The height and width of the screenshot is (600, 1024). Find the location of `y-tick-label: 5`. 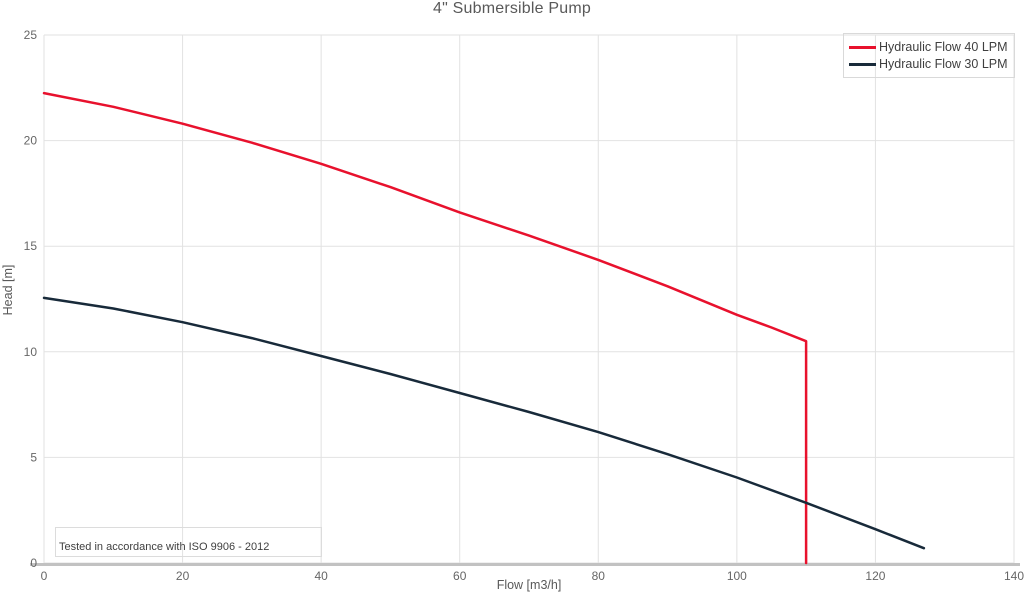

y-tick-label: 5 is located at coordinates (33, 457).